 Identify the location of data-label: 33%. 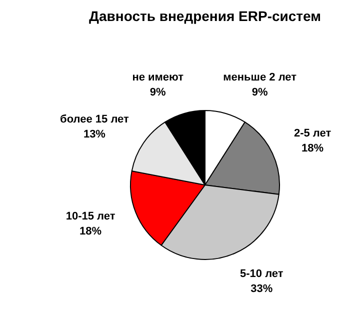
(261, 288).